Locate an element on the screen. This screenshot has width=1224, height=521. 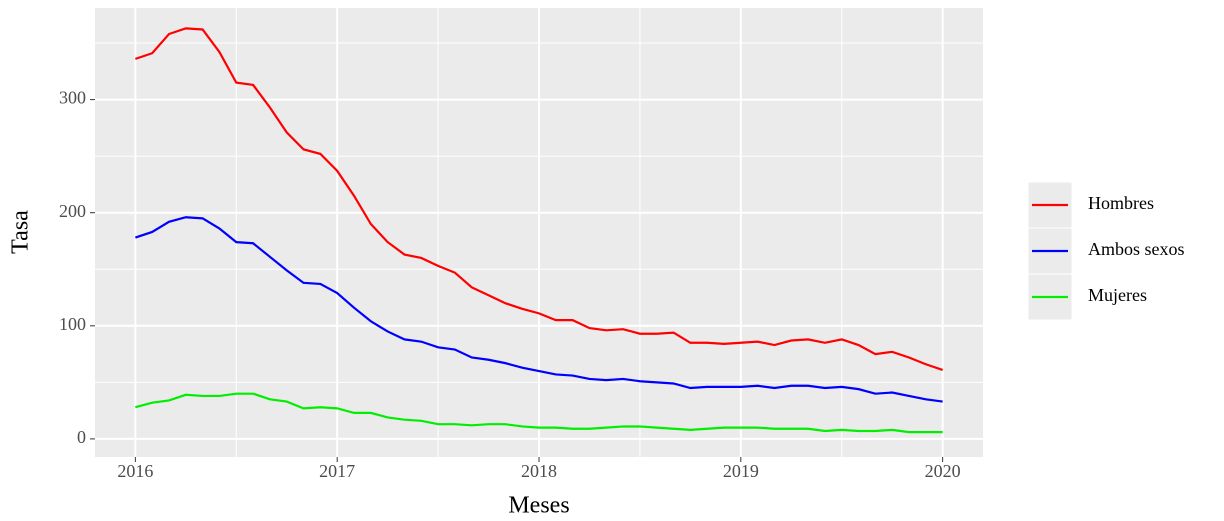
legend-label: Ambos sexos is located at coordinates (1136, 249).